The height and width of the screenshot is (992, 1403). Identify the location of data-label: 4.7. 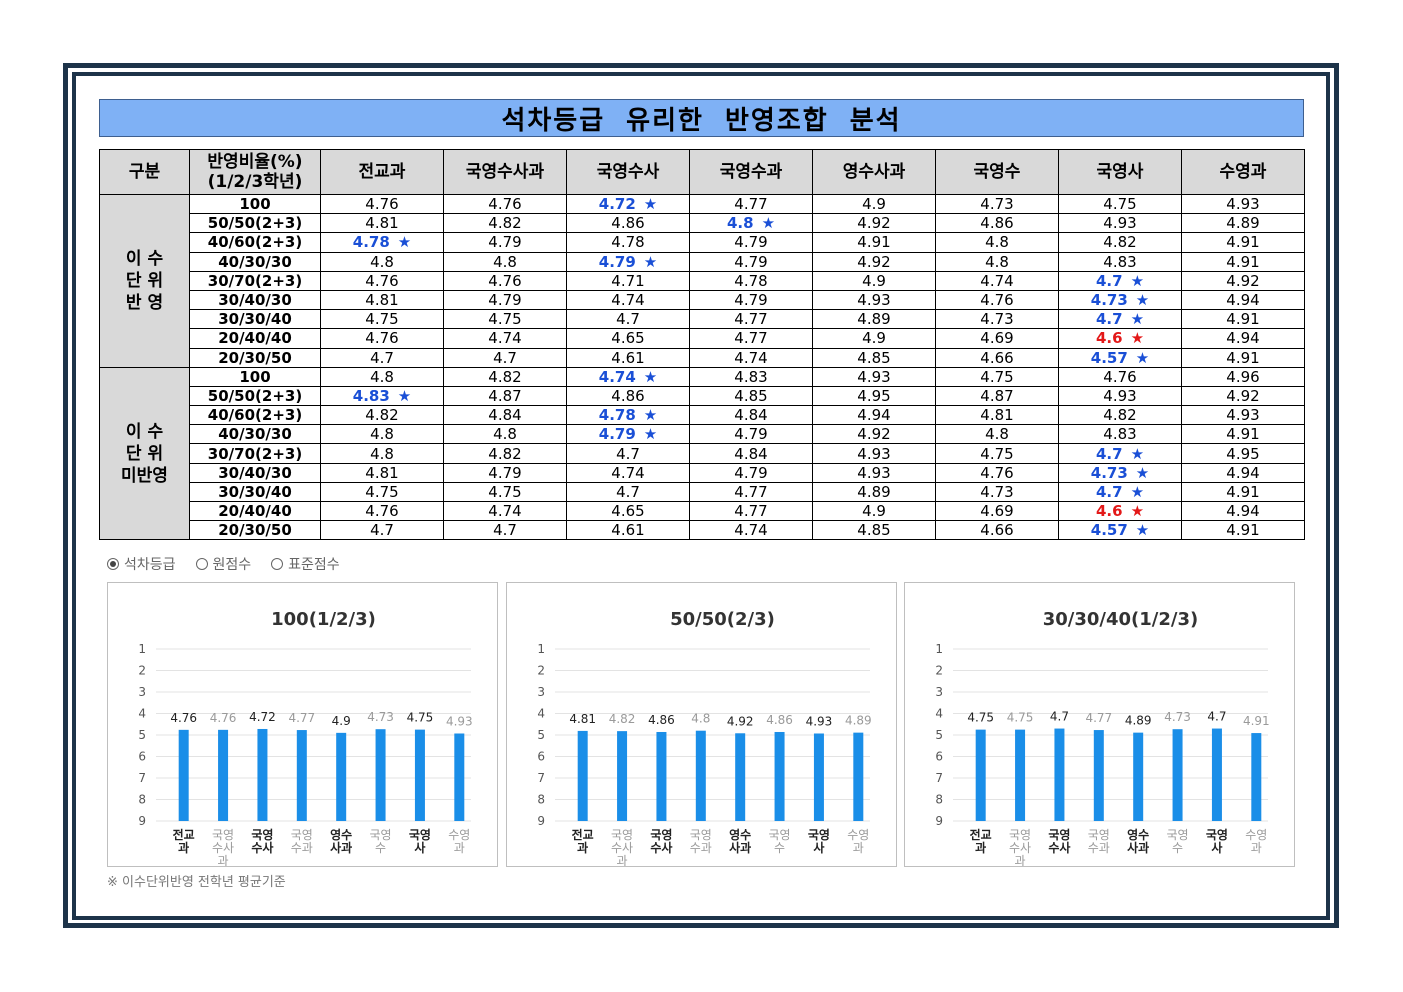
(1216, 717).